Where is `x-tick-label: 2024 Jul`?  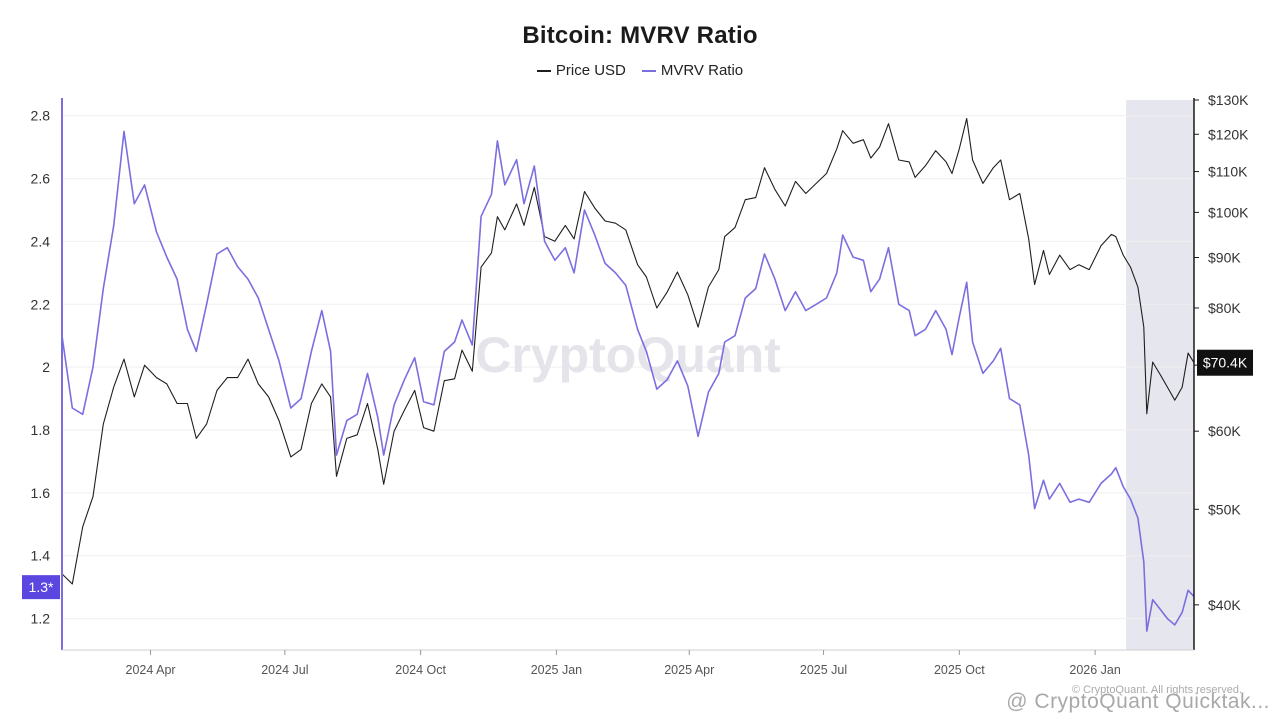
x-tick-label: 2024 Jul is located at coordinates (284, 670).